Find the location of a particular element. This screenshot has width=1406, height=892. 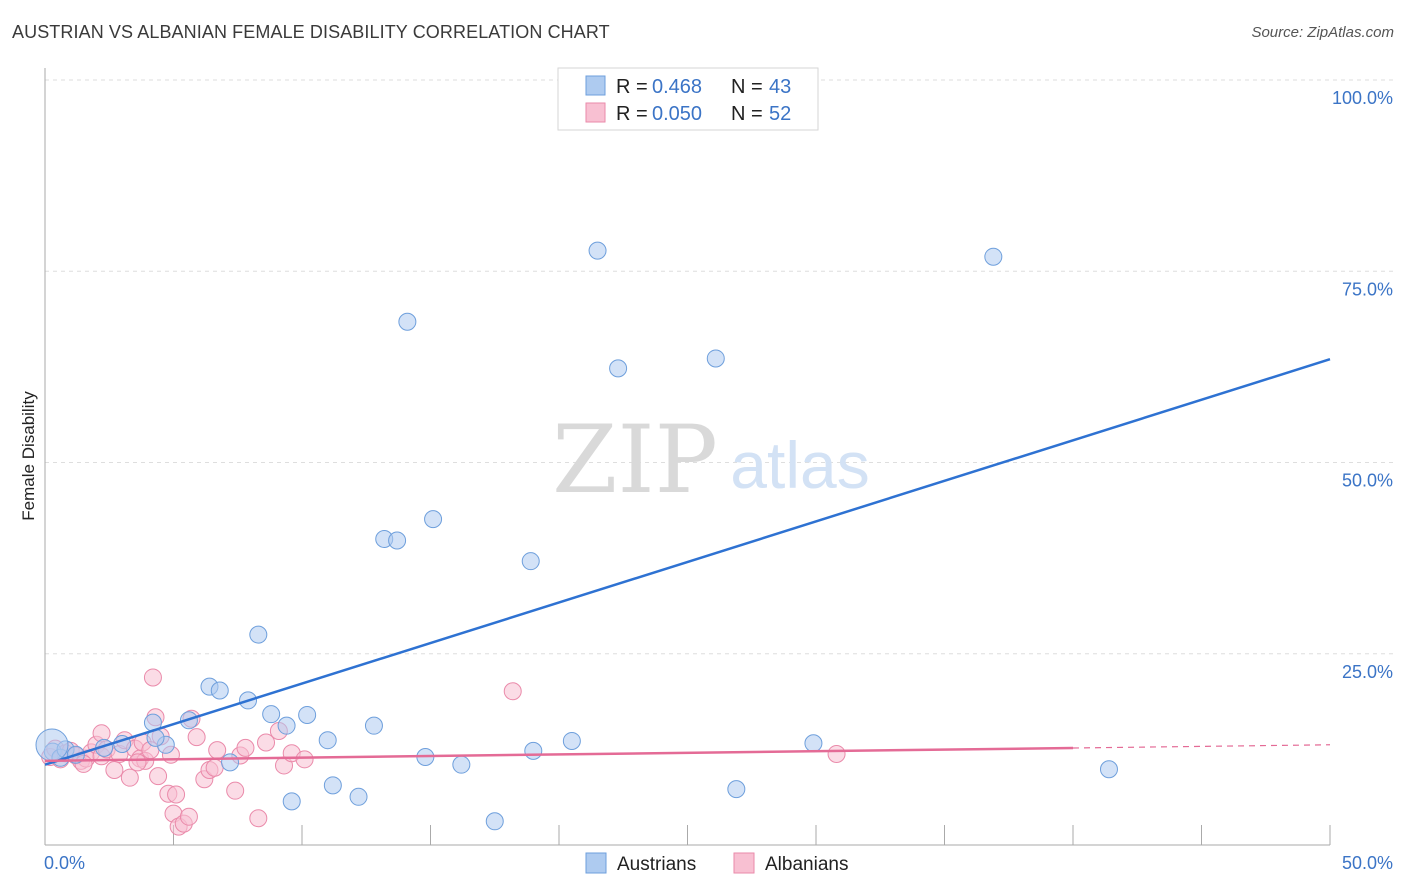

legend-r-value-albanians: 0.050 is located at coordinates (677, 114).